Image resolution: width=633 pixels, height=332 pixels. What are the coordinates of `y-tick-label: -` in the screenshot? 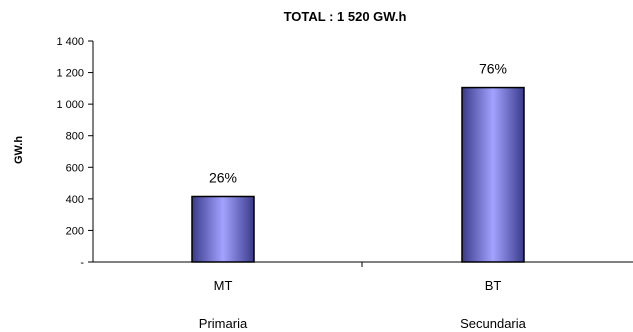 It's located at (82, 263).